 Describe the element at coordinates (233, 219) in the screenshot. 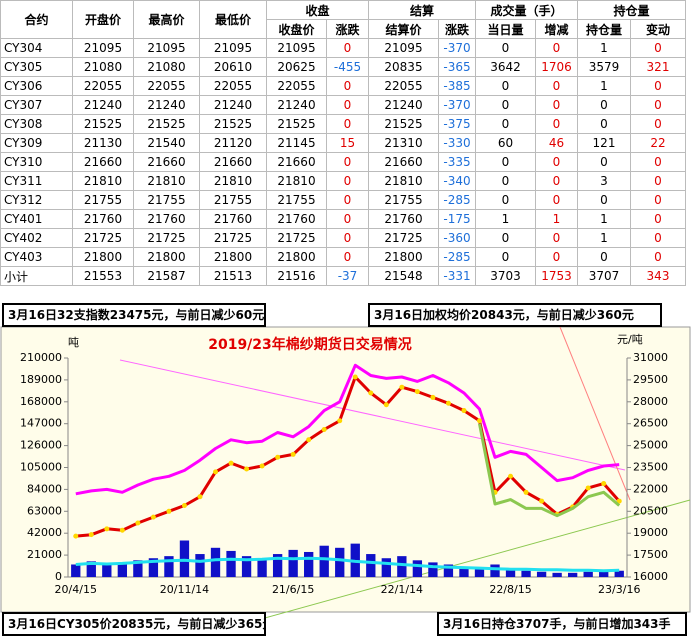

I see `table-cell: 21760` at that location.